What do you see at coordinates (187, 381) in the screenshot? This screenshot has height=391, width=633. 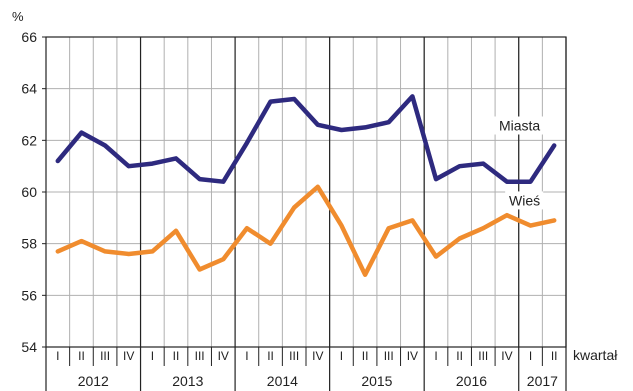 I see `year-label: 2013` at bounding box center [187, 381].